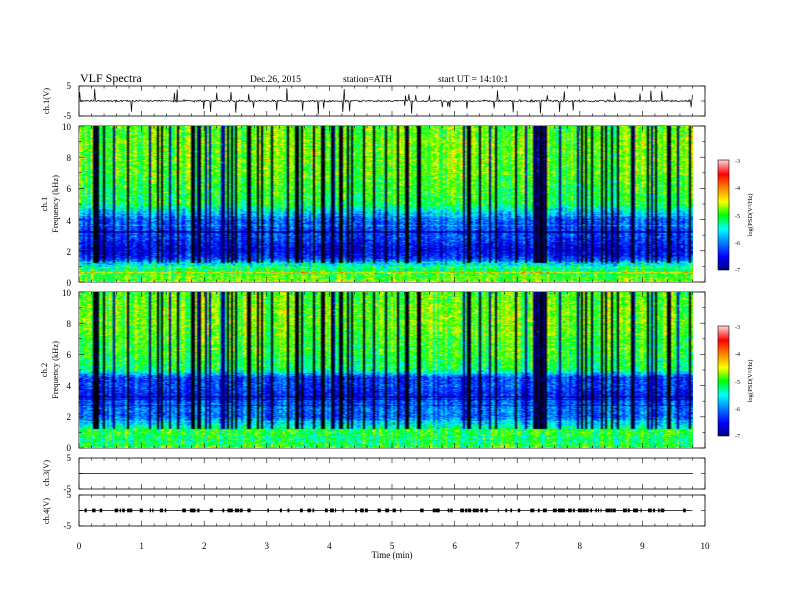 The image size is (792, 612). Describe the element at coordinates (392, 546) in the screenshot. I see `xtick-5: 5` at that location.